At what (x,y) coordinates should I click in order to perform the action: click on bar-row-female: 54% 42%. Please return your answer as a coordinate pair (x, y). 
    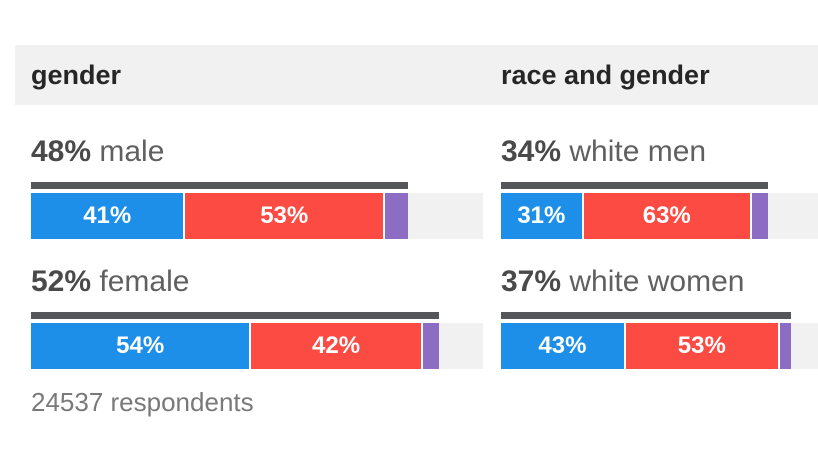
    Looking at the image, I should click on (257, 340).